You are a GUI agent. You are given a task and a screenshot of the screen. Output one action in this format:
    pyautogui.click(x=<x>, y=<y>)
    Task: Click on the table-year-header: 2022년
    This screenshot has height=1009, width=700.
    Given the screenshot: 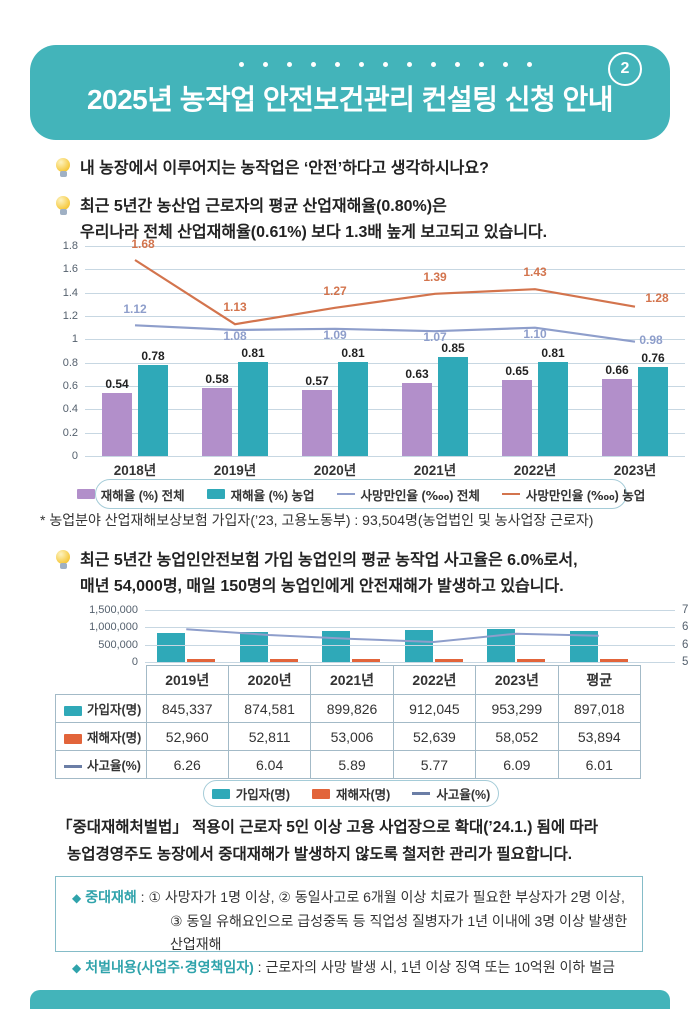 What is the action you would take?
    pyautogui.click(x=434, y=680)
    